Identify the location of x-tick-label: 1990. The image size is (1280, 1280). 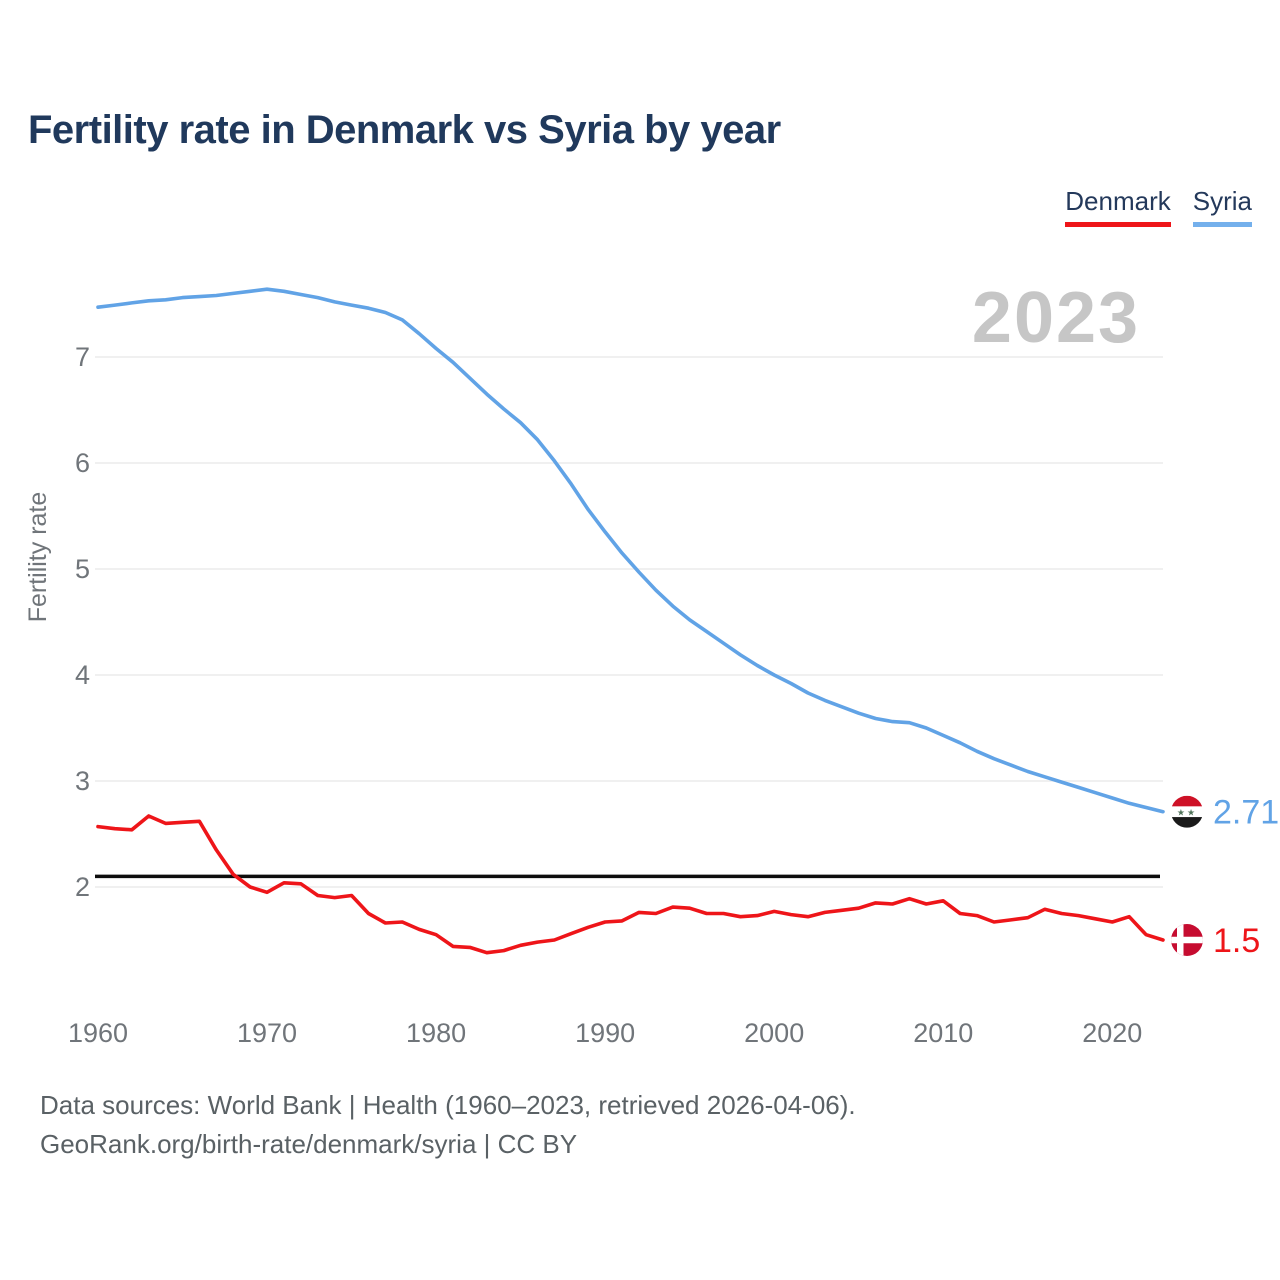
(605, 1033).